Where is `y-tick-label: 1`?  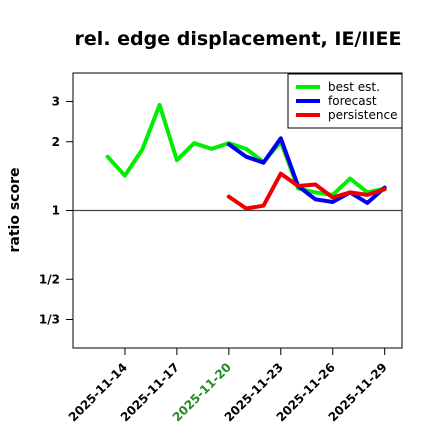
y-tick-label: 1 is located at coordinates (56, 211).